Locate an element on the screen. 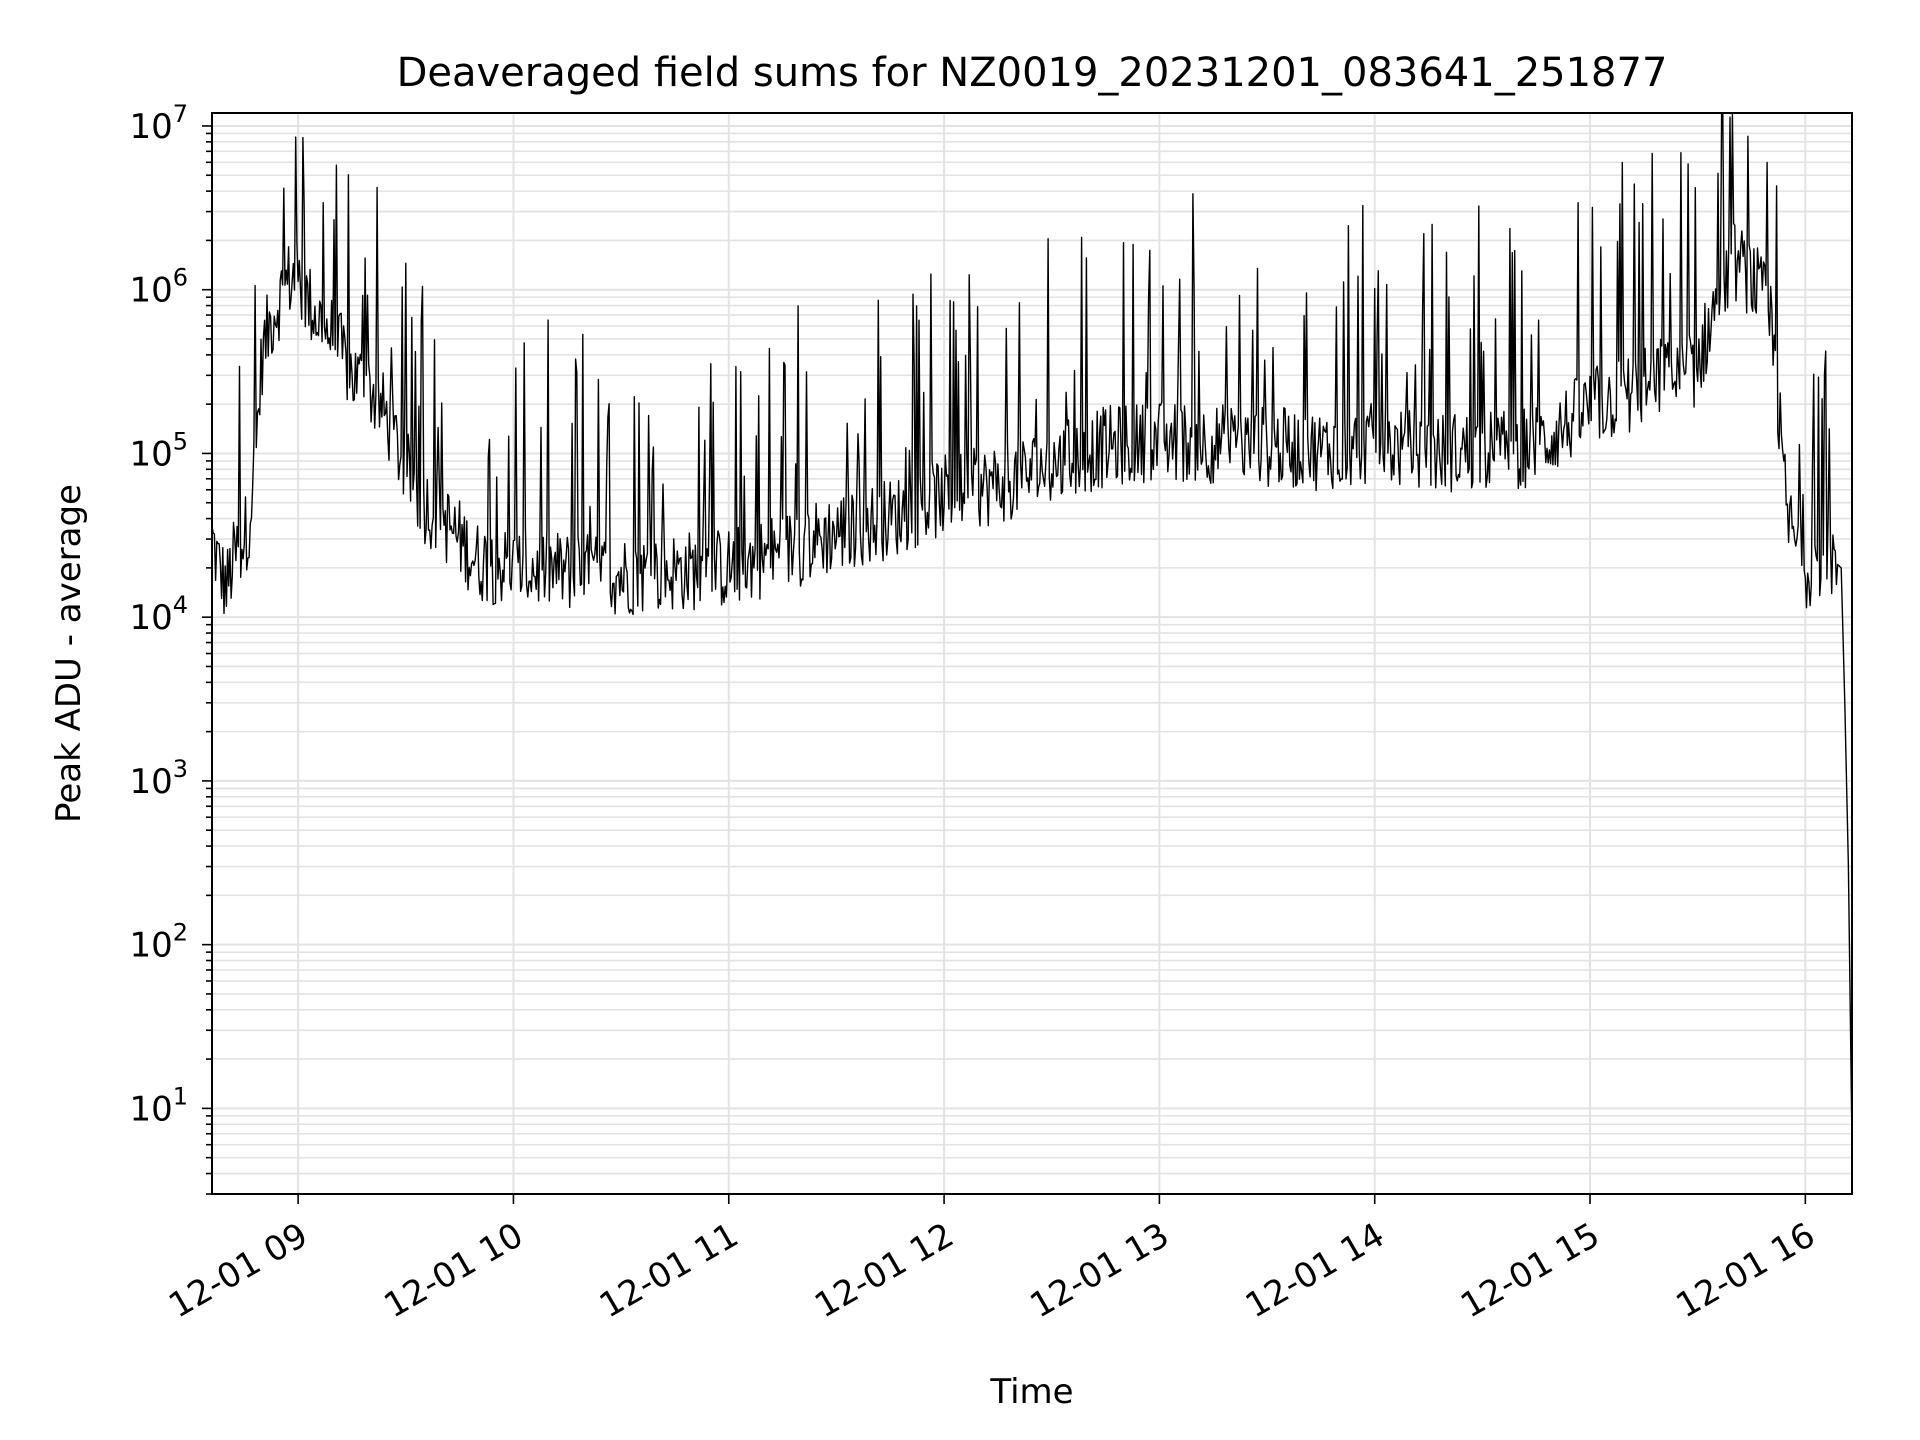 This screenshot has height=1440, width=1920. y-tick-label: 10³ is located at coordinates (158, 778).